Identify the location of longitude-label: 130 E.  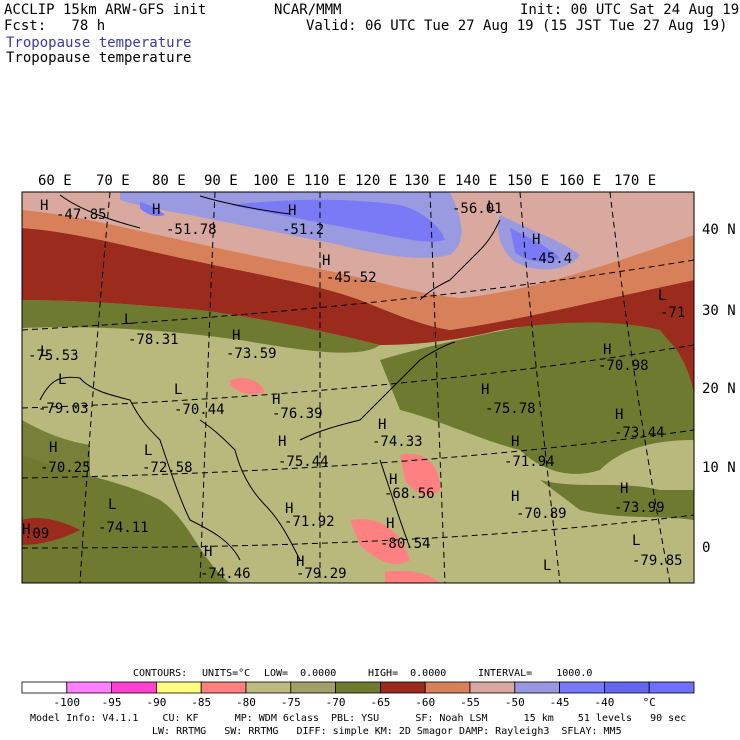
(425, 181).